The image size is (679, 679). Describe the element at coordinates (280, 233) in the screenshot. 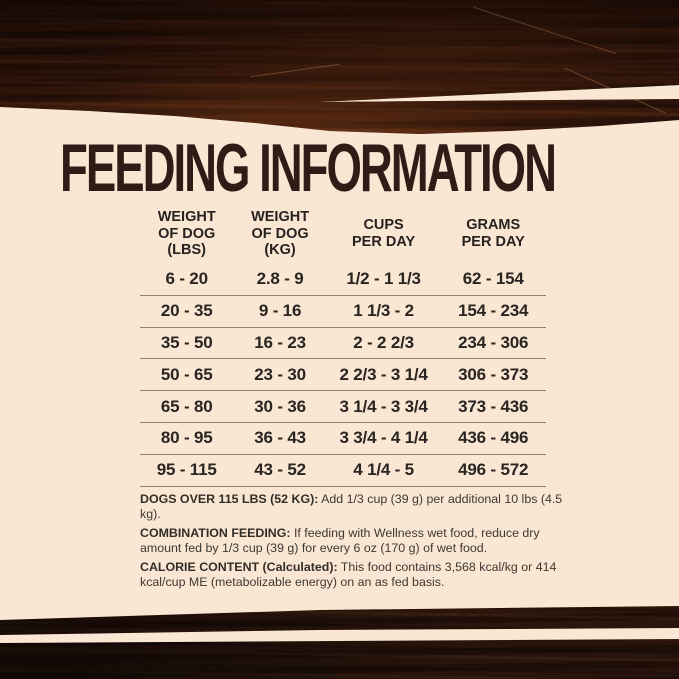

I see `col-header-weight-kg: WEIGHT OF DOG (KG)` at that location.